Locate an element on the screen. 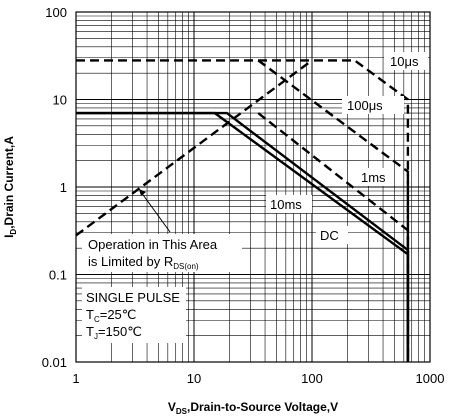 The width and height of the screenshot is (450, 418). x-axis-title-main: V is located at coordinates (172, 407).